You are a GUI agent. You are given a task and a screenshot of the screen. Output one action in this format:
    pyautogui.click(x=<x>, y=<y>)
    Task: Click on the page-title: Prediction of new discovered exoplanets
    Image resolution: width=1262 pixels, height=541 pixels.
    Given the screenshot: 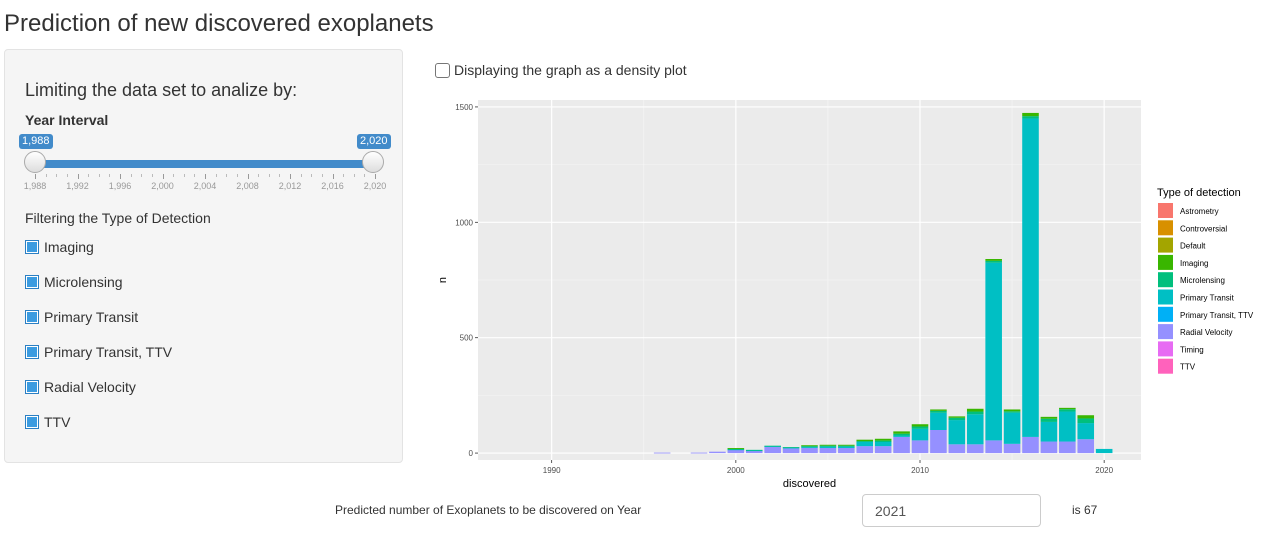 What is the action you would take?
    pyautogui.click(x=219, y=23)
    